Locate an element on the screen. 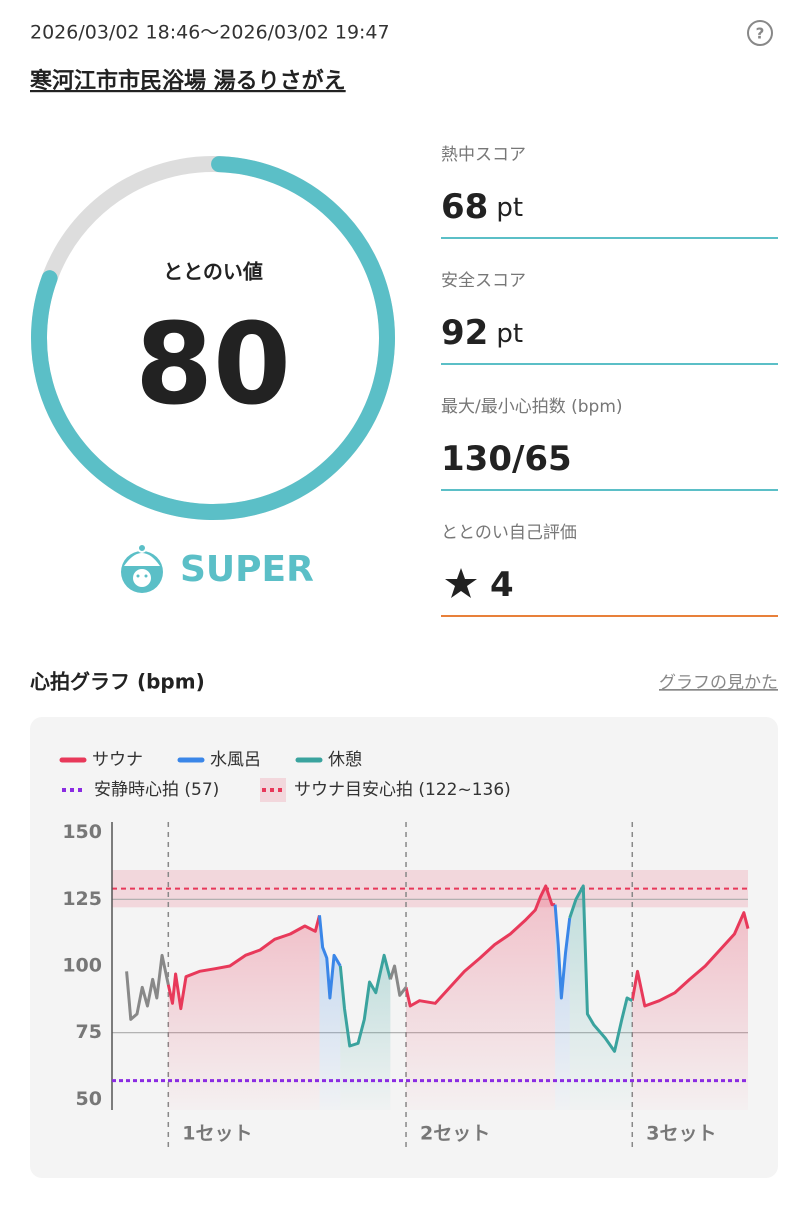 This screenshot has width=800, height=1228. badge-icon is located at coordinates (142, 568).